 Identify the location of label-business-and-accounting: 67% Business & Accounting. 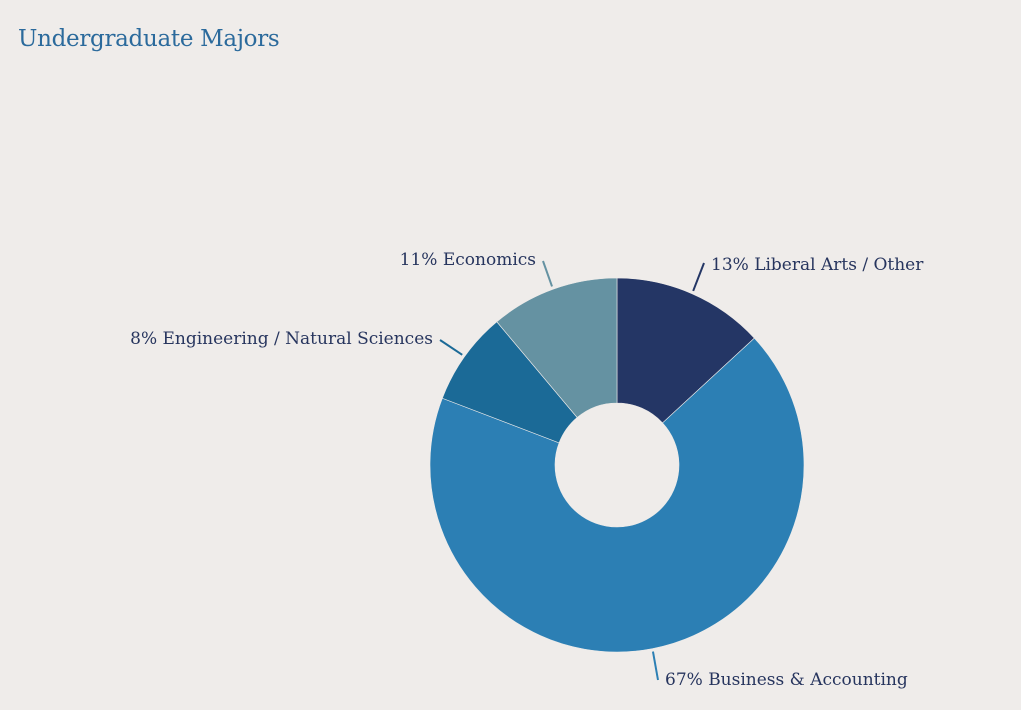
(786, 680).